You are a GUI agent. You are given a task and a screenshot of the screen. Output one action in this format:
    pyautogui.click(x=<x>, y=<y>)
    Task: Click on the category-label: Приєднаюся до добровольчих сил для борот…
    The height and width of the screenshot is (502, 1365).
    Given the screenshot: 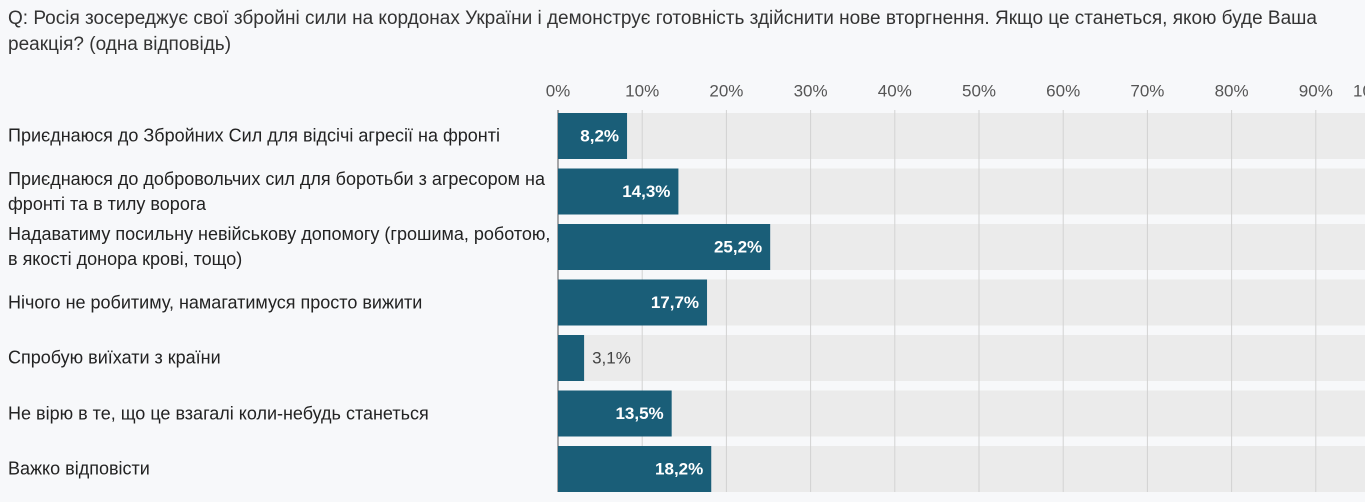 What is the action you would take?
    pyautogui.click(x=276, y=191)
    